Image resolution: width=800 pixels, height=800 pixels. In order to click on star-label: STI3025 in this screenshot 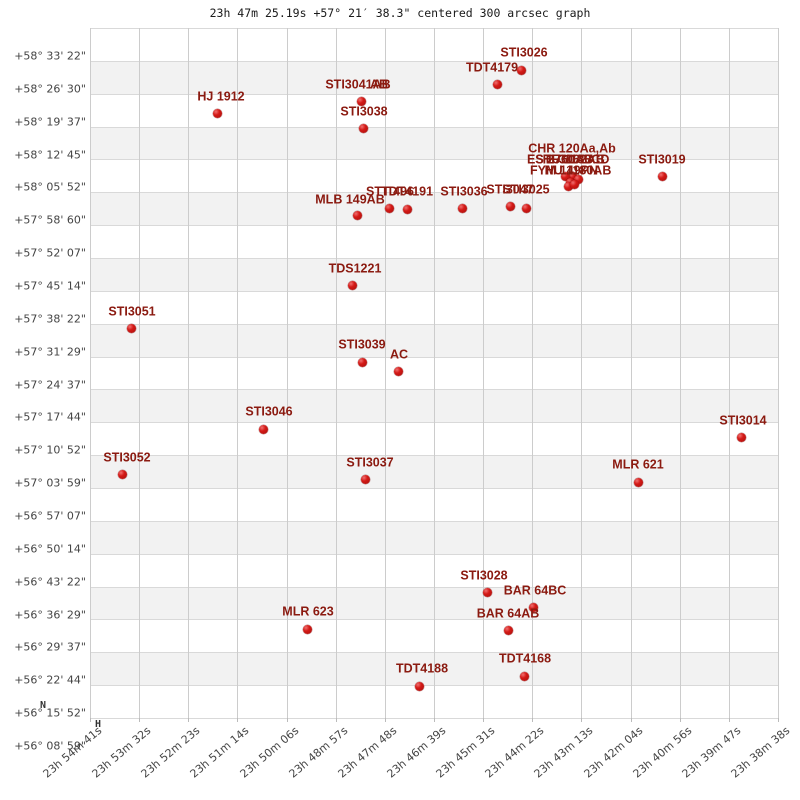, I will do `click(526, 189)`.